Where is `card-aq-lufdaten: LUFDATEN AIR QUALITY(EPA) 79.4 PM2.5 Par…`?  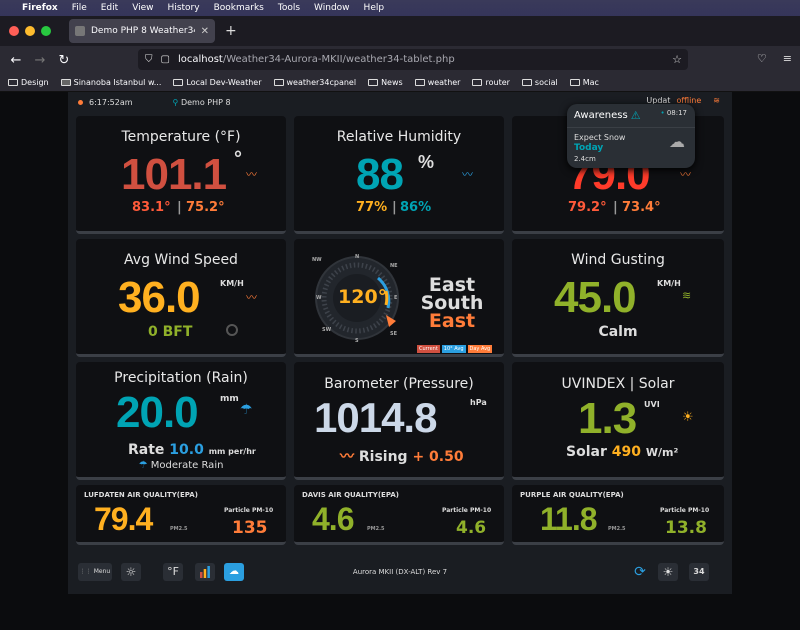 card-aq-lufdaten: LUFDATEN AIR QUALITY(EPA) 79.4 PM2.5 Par… is located at coordinates (181, 515).